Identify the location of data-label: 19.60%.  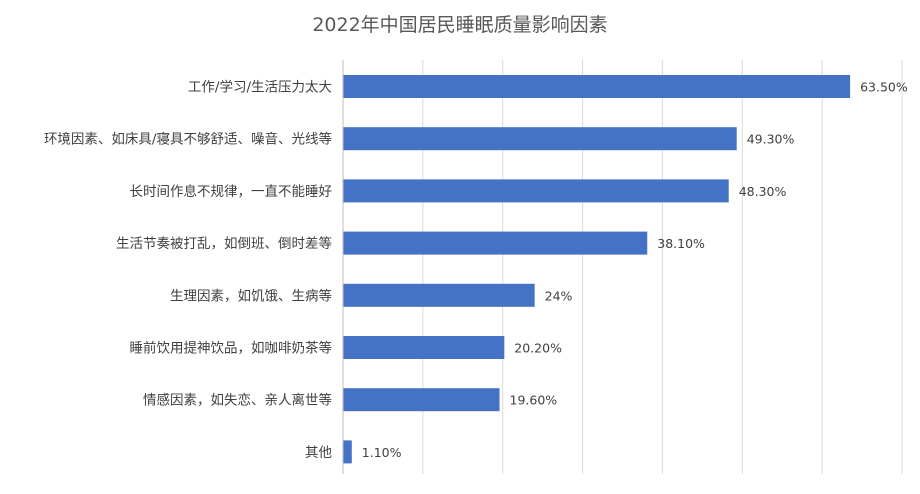
(534, 400).